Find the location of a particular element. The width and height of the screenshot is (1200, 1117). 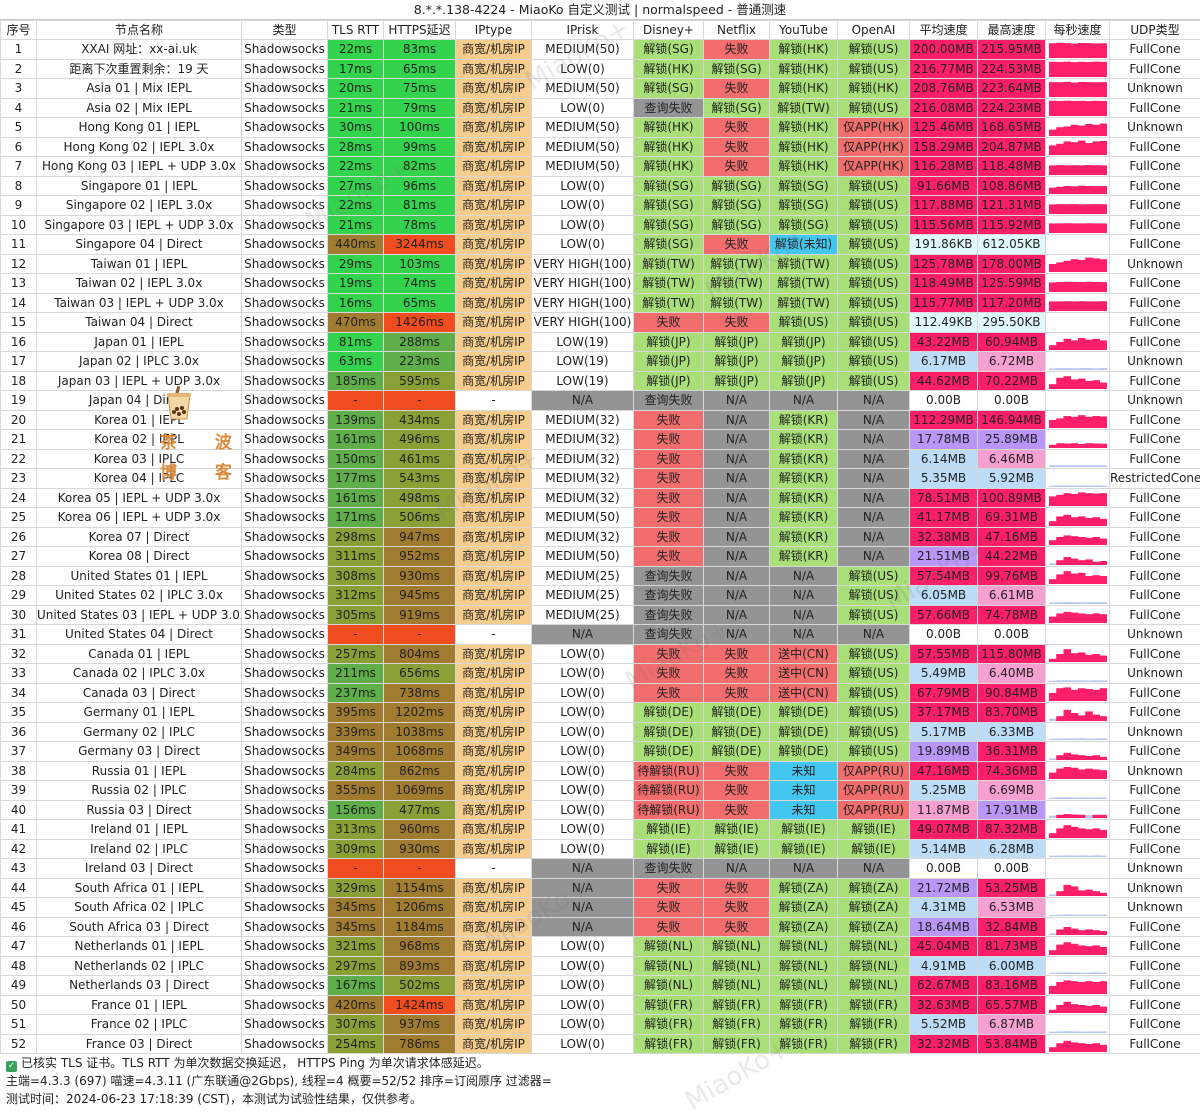

youtube-status: 解锁(KR) is located at coordinates (804, 459).